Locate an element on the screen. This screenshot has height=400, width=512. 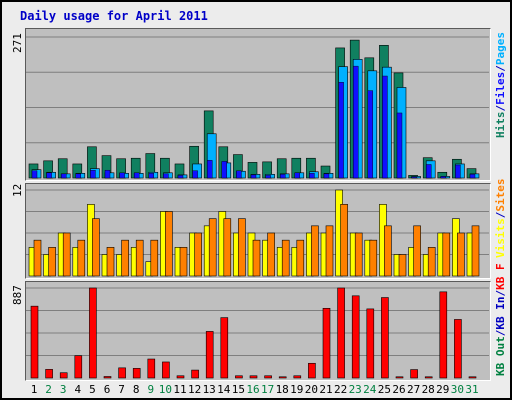
day-label: 8 is located at coordinates (136, 389).